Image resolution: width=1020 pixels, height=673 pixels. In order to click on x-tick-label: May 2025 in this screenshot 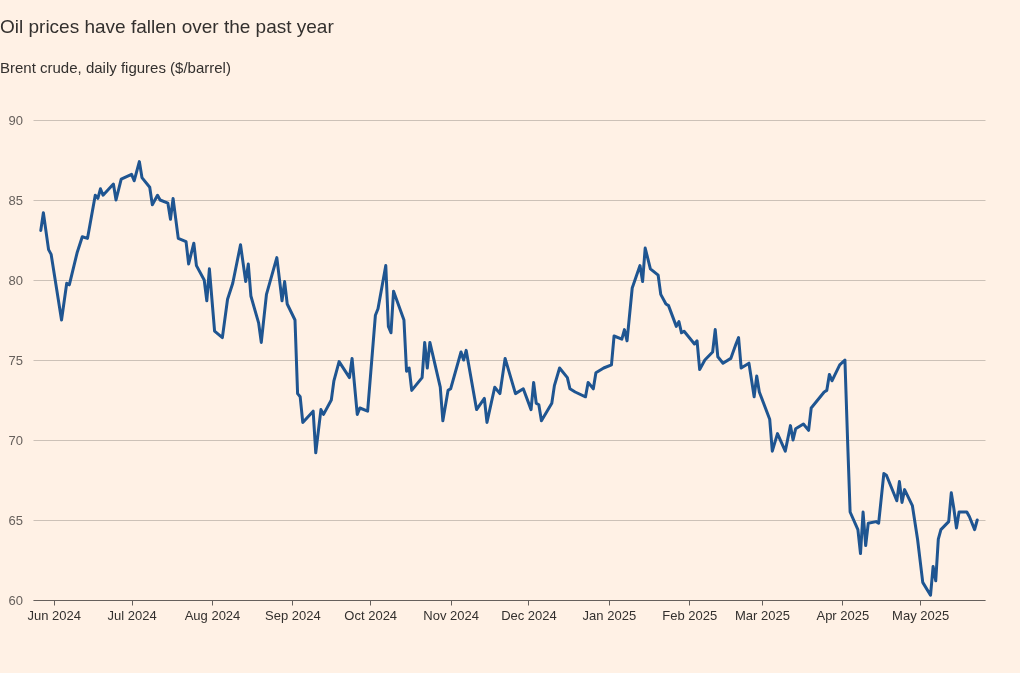, I will do `click(921, 615)`.